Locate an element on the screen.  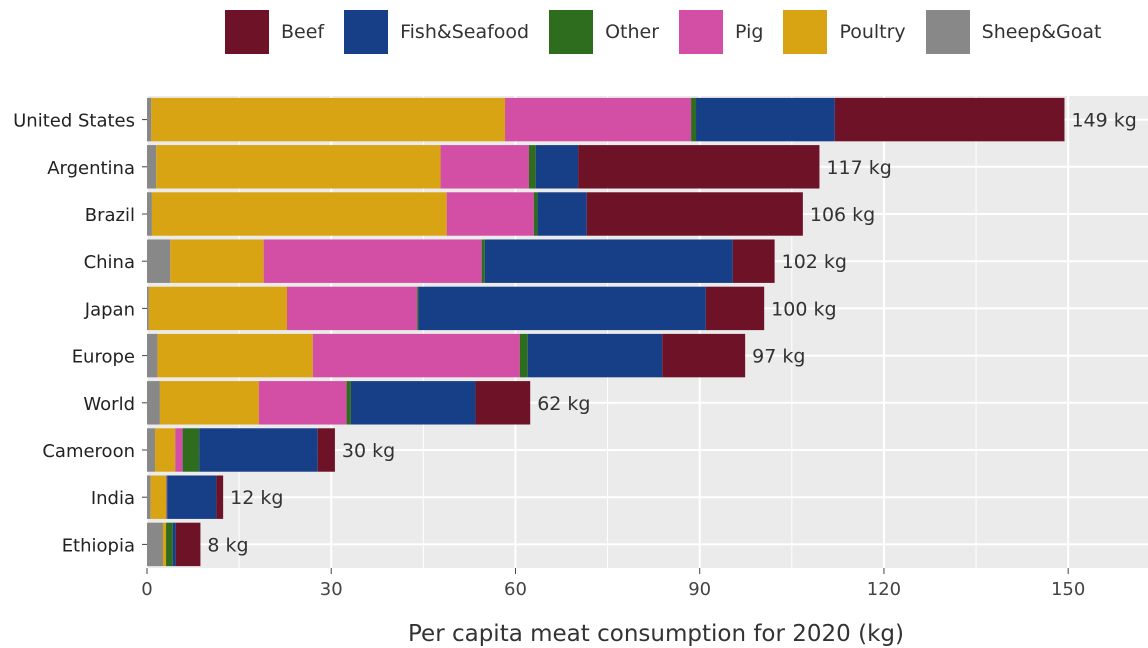
bar-segment-other-argentina is located at coordinates (532, 167).